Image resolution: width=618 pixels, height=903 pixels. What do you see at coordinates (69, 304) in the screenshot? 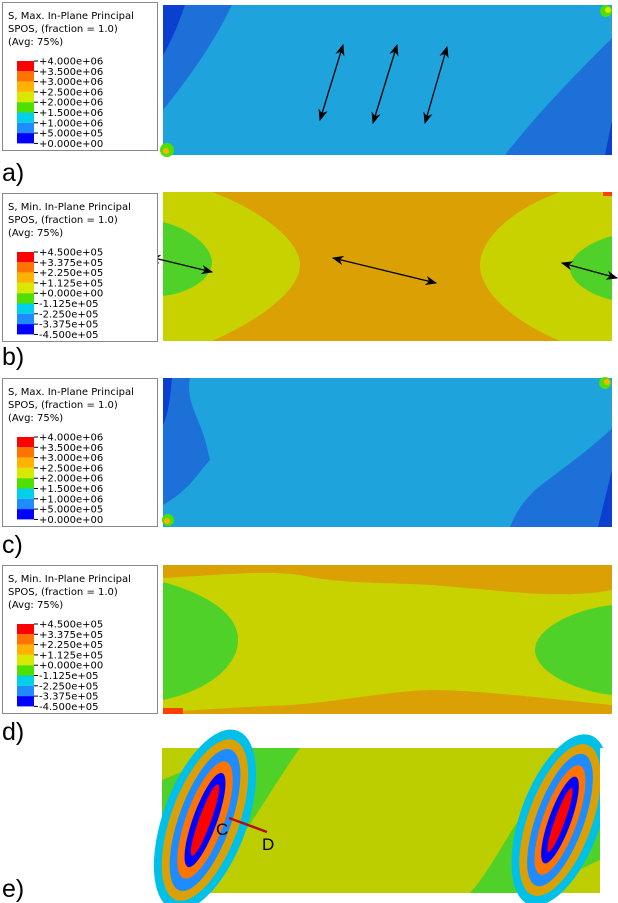
I see `legend-value: -1.125e+05` at bounding box center [69, 304].